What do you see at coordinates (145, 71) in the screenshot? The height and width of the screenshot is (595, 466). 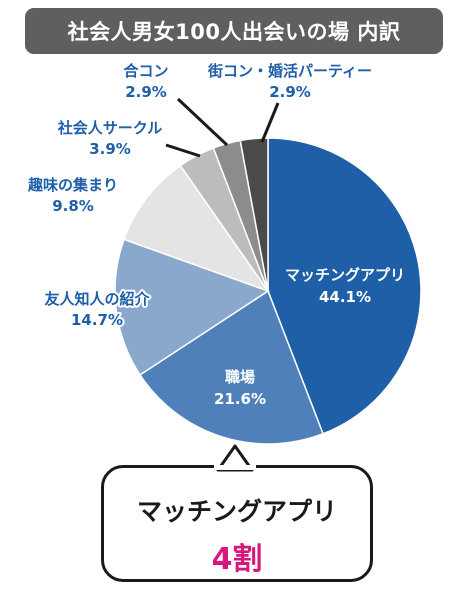 I see `slice-label-6: 合コン` at bounding box center [145, 71].